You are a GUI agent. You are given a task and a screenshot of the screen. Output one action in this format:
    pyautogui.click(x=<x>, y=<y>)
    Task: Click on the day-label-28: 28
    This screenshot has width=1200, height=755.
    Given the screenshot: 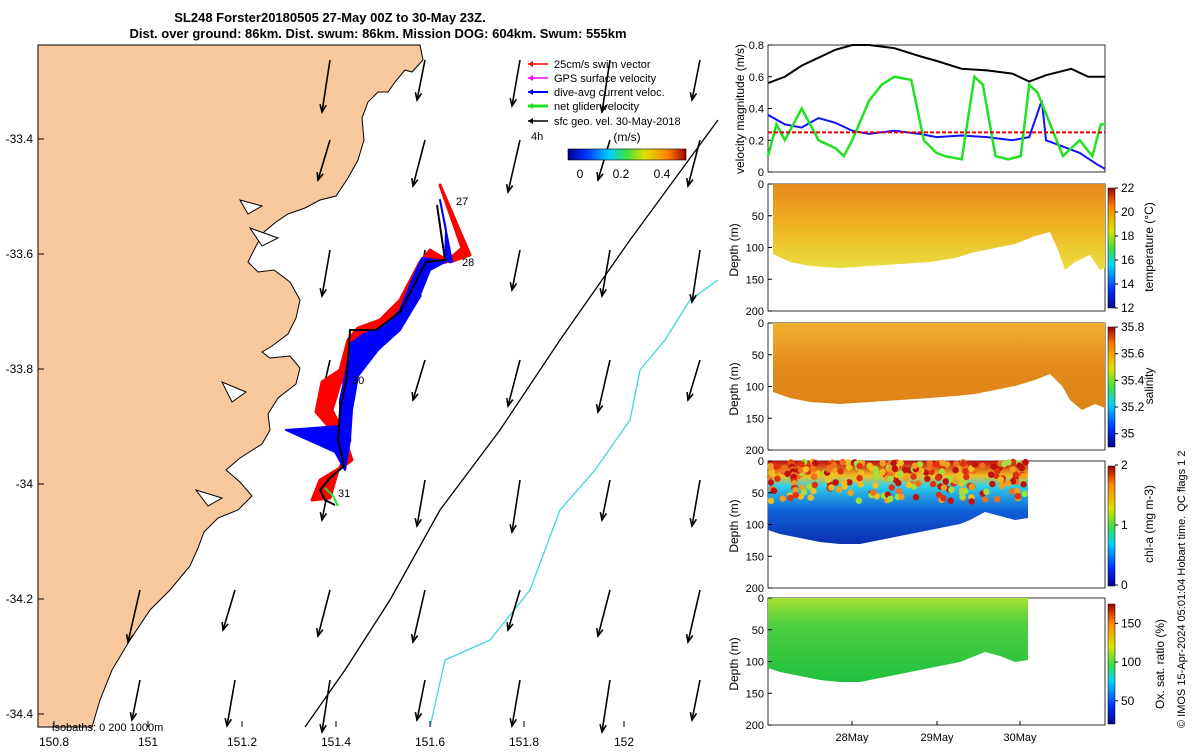 What is the action you would take?
    pyautogui.click(x=468, y=263)
    